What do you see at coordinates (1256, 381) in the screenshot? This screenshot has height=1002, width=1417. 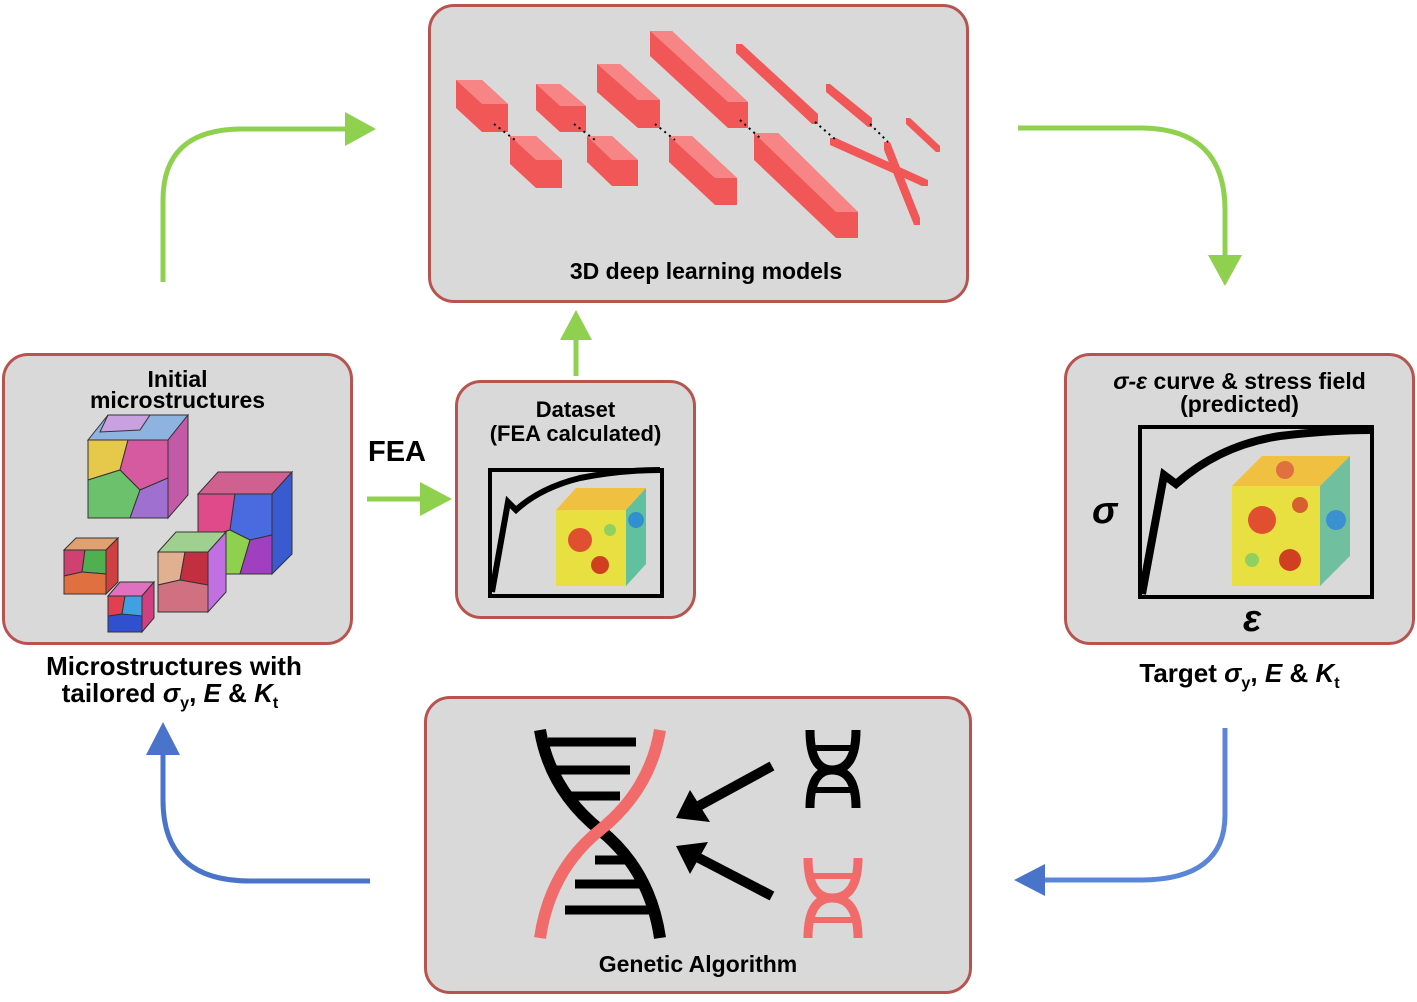 I see `predicted-label-rest: curve & stress field` at bounding box center [1256, 381].